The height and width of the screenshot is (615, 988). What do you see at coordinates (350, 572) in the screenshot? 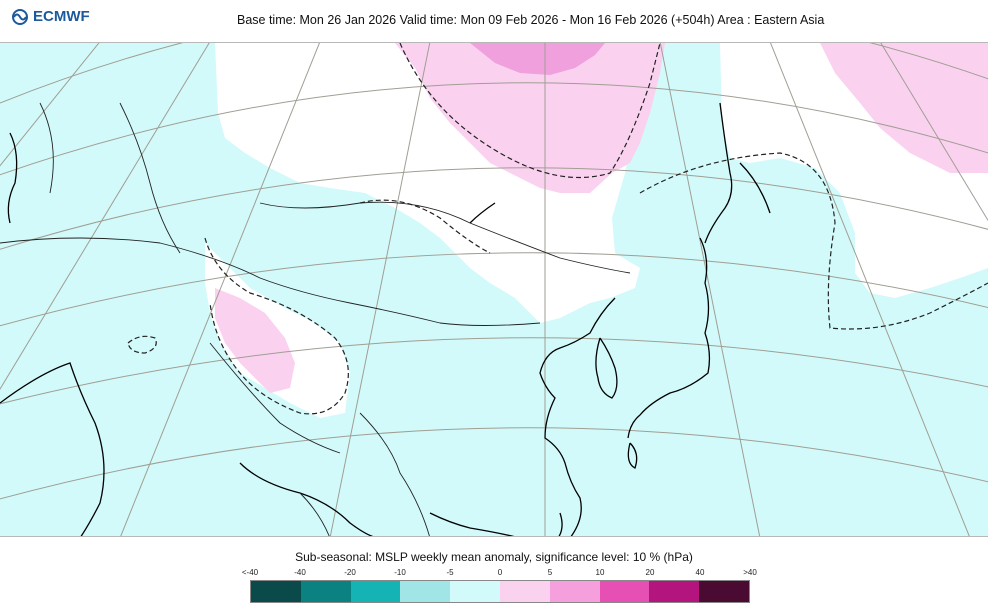
I see `colorbar-tick-label: -20` at bounding box center [350, 572].